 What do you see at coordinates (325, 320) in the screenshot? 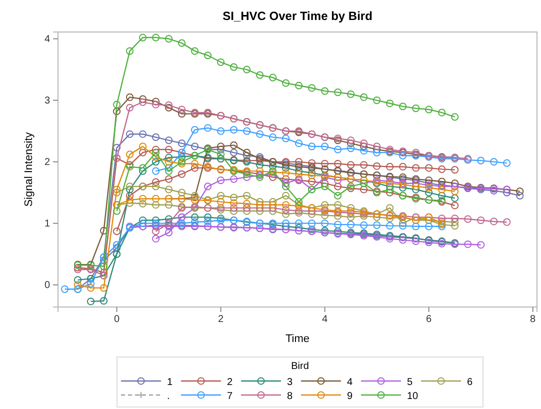
I see `x-tick-label: 4` at bounding box center [325, 320].